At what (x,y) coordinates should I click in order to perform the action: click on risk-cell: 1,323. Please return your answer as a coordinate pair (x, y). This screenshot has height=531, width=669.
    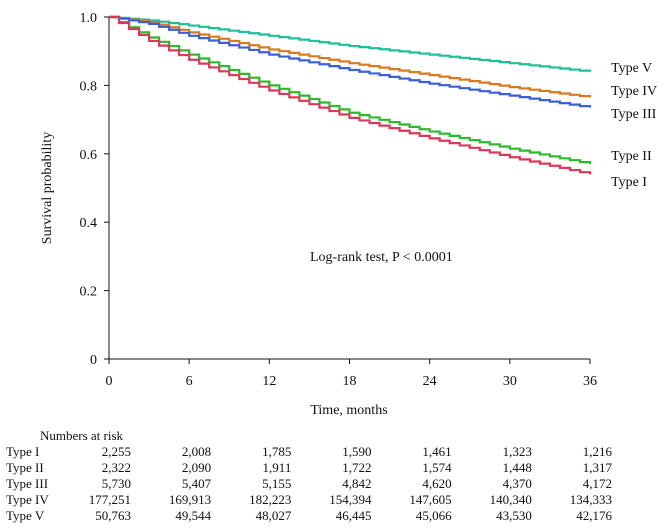
    Looking at the image, I should click on (517, 451).